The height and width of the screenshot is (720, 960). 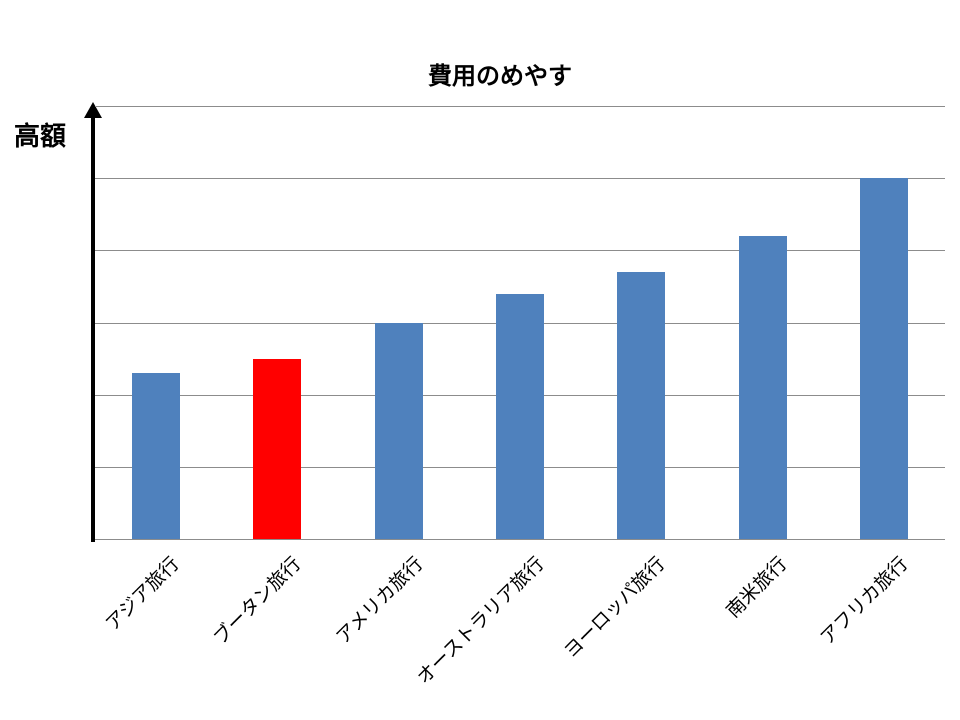 What do you see at coordinates (143, 594) in the screenshot?
I see `x-tick-label: アジア旅行` at bounding box center [143, 594].